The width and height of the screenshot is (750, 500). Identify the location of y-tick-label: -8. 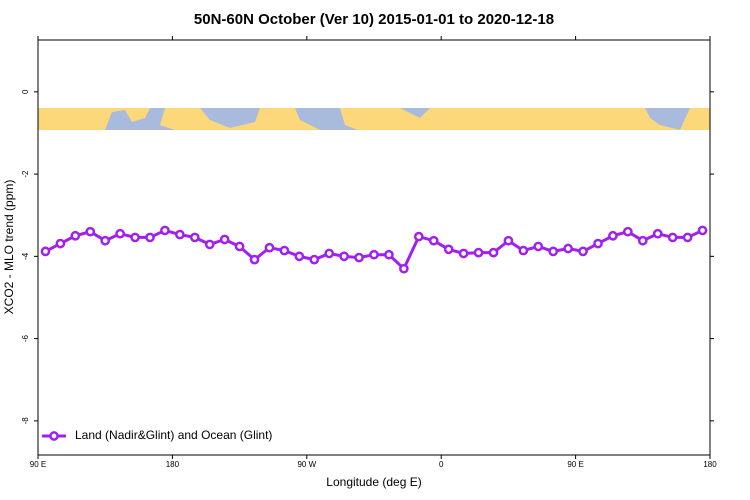
(25, 421).